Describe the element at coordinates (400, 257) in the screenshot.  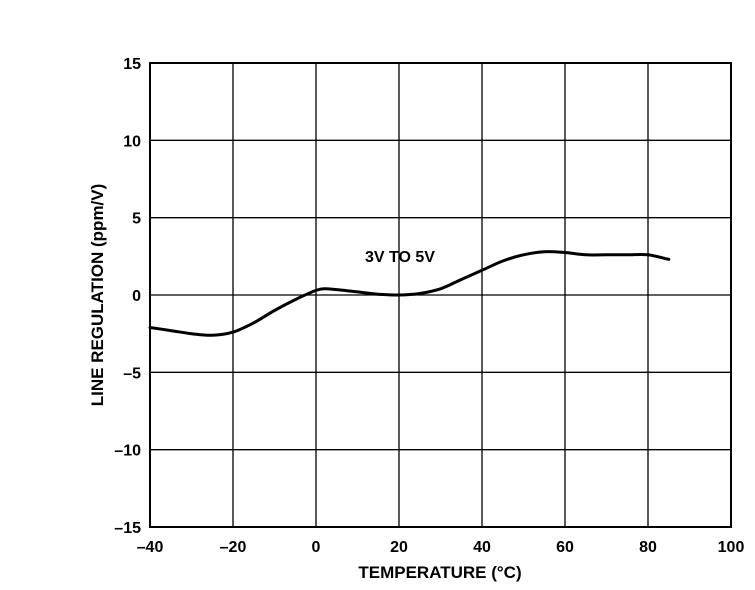
I see `curve-annotation: 3V TO 5V` at that location.